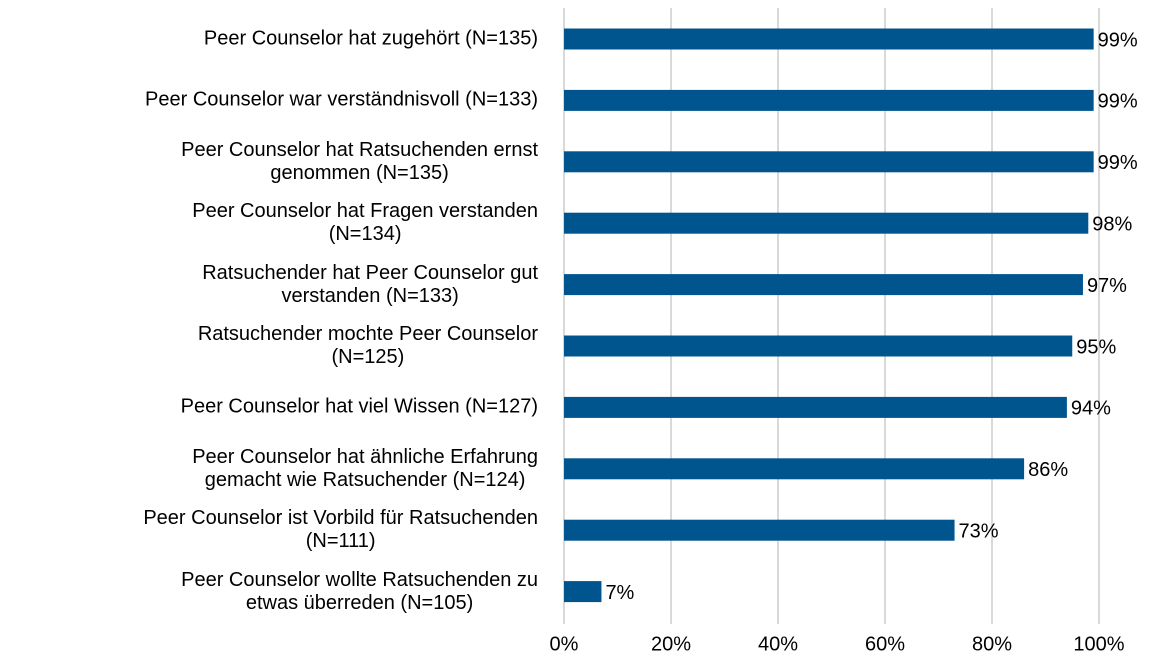 The width and height of the screenshot is (1164, 666). What do you see at coordinates (1112, 224) in the screenshot?
I see `data-label: 98%` at bounding box center [1112, 224].